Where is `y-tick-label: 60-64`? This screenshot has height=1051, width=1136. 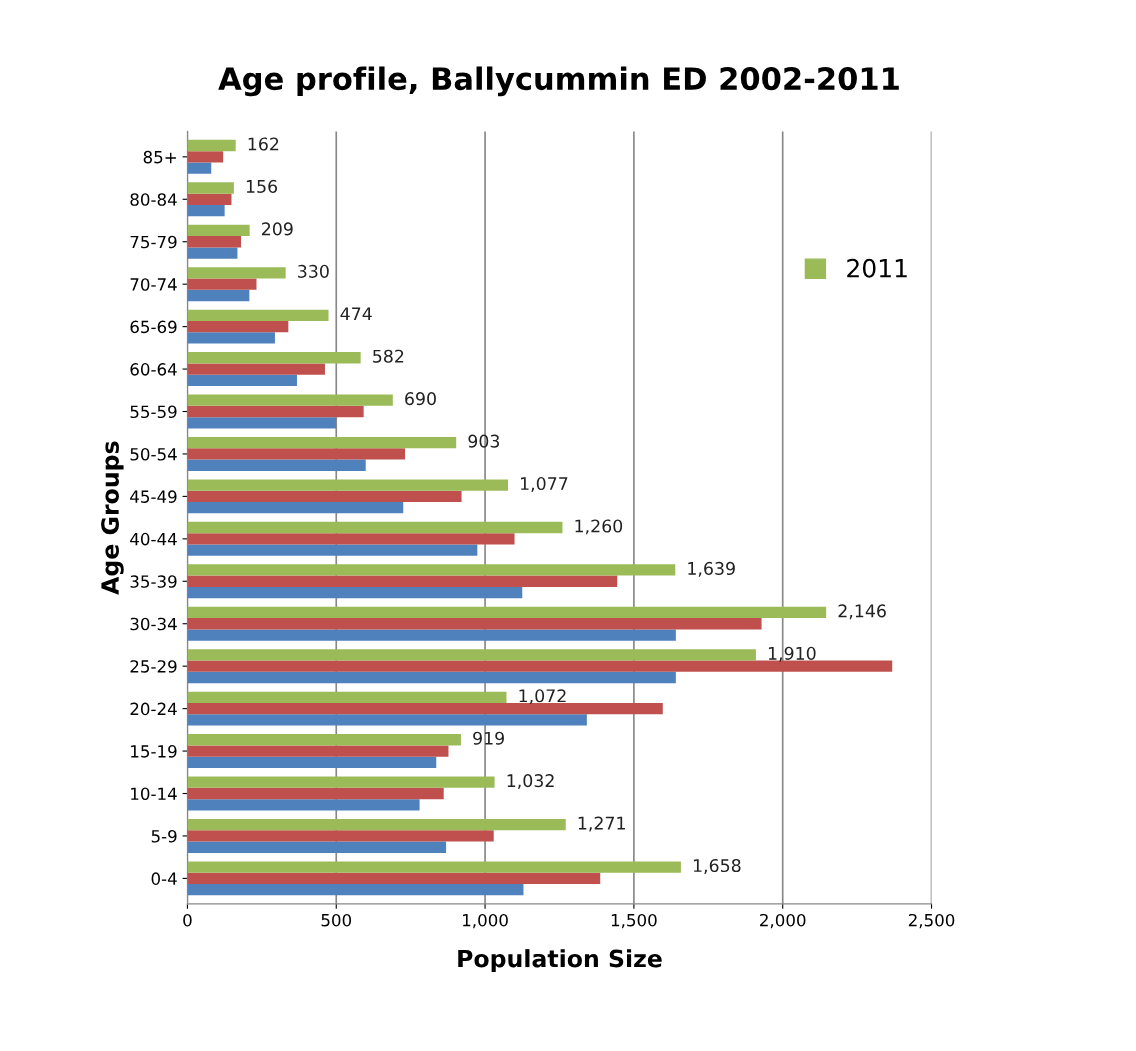 y-tick-label: 60-64 is located at coordinates (153, 369).